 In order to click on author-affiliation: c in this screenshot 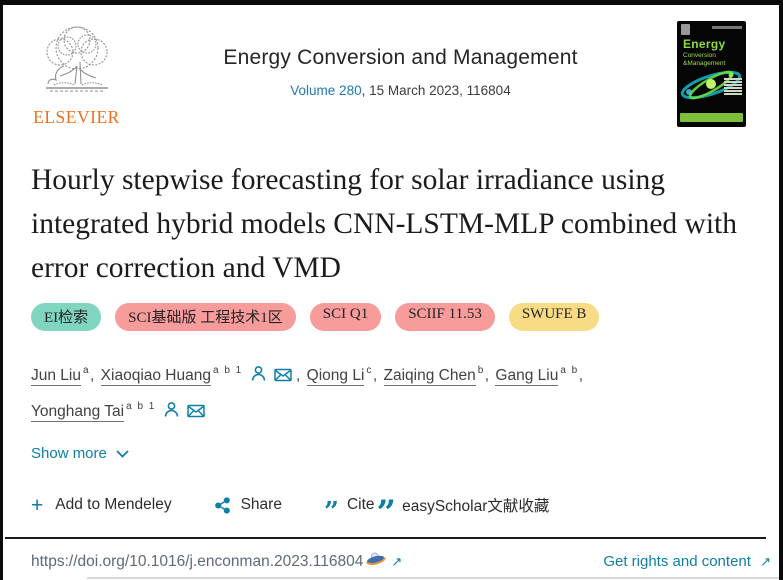, I will do `click(369, 370)`.